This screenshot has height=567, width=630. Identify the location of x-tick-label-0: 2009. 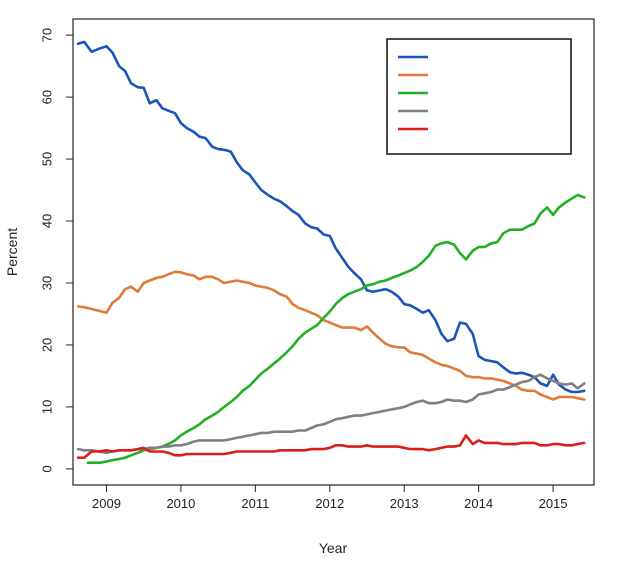
(106, 503).